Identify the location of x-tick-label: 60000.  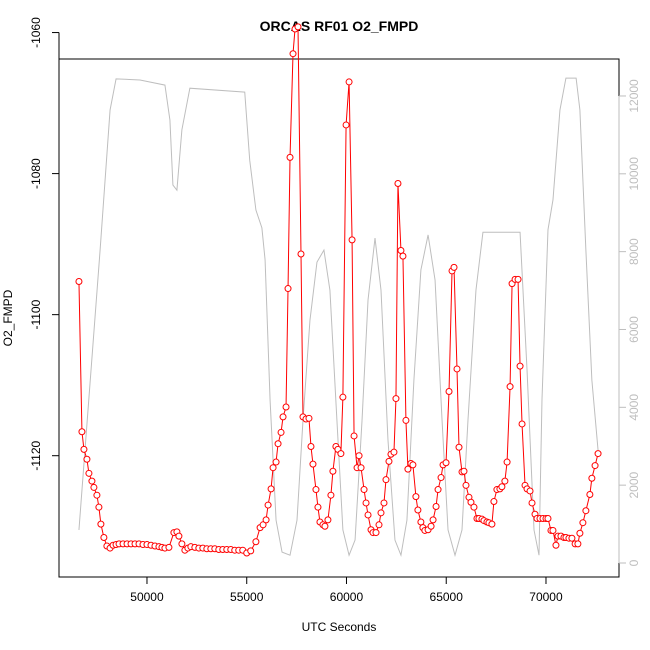
(347, 597).